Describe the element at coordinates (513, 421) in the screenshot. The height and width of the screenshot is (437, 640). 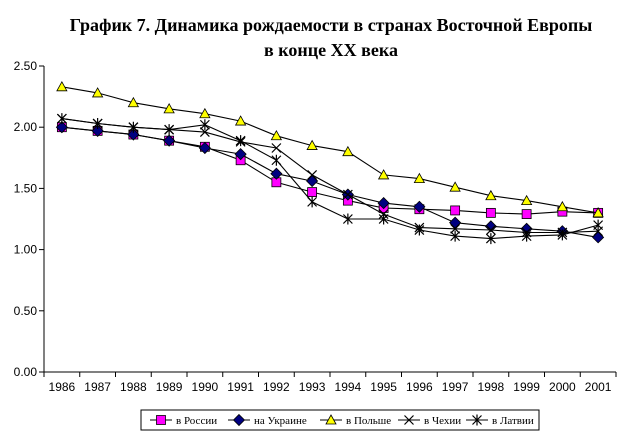
I see `legend-label: в Латвии` at that location.